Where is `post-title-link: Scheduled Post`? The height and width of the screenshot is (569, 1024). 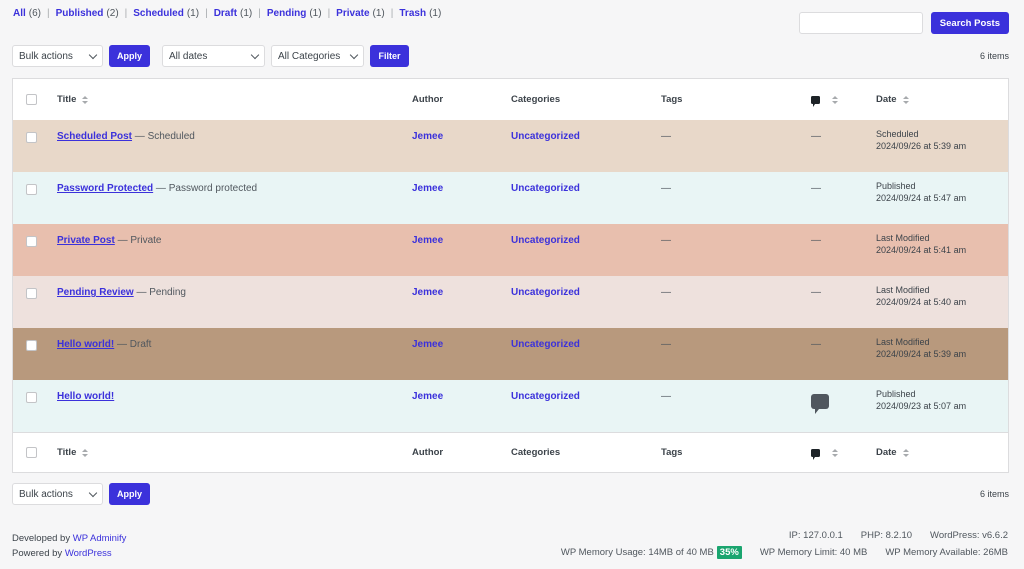 post-title-link: Scheduled Post is located at coordinates (95, 136).